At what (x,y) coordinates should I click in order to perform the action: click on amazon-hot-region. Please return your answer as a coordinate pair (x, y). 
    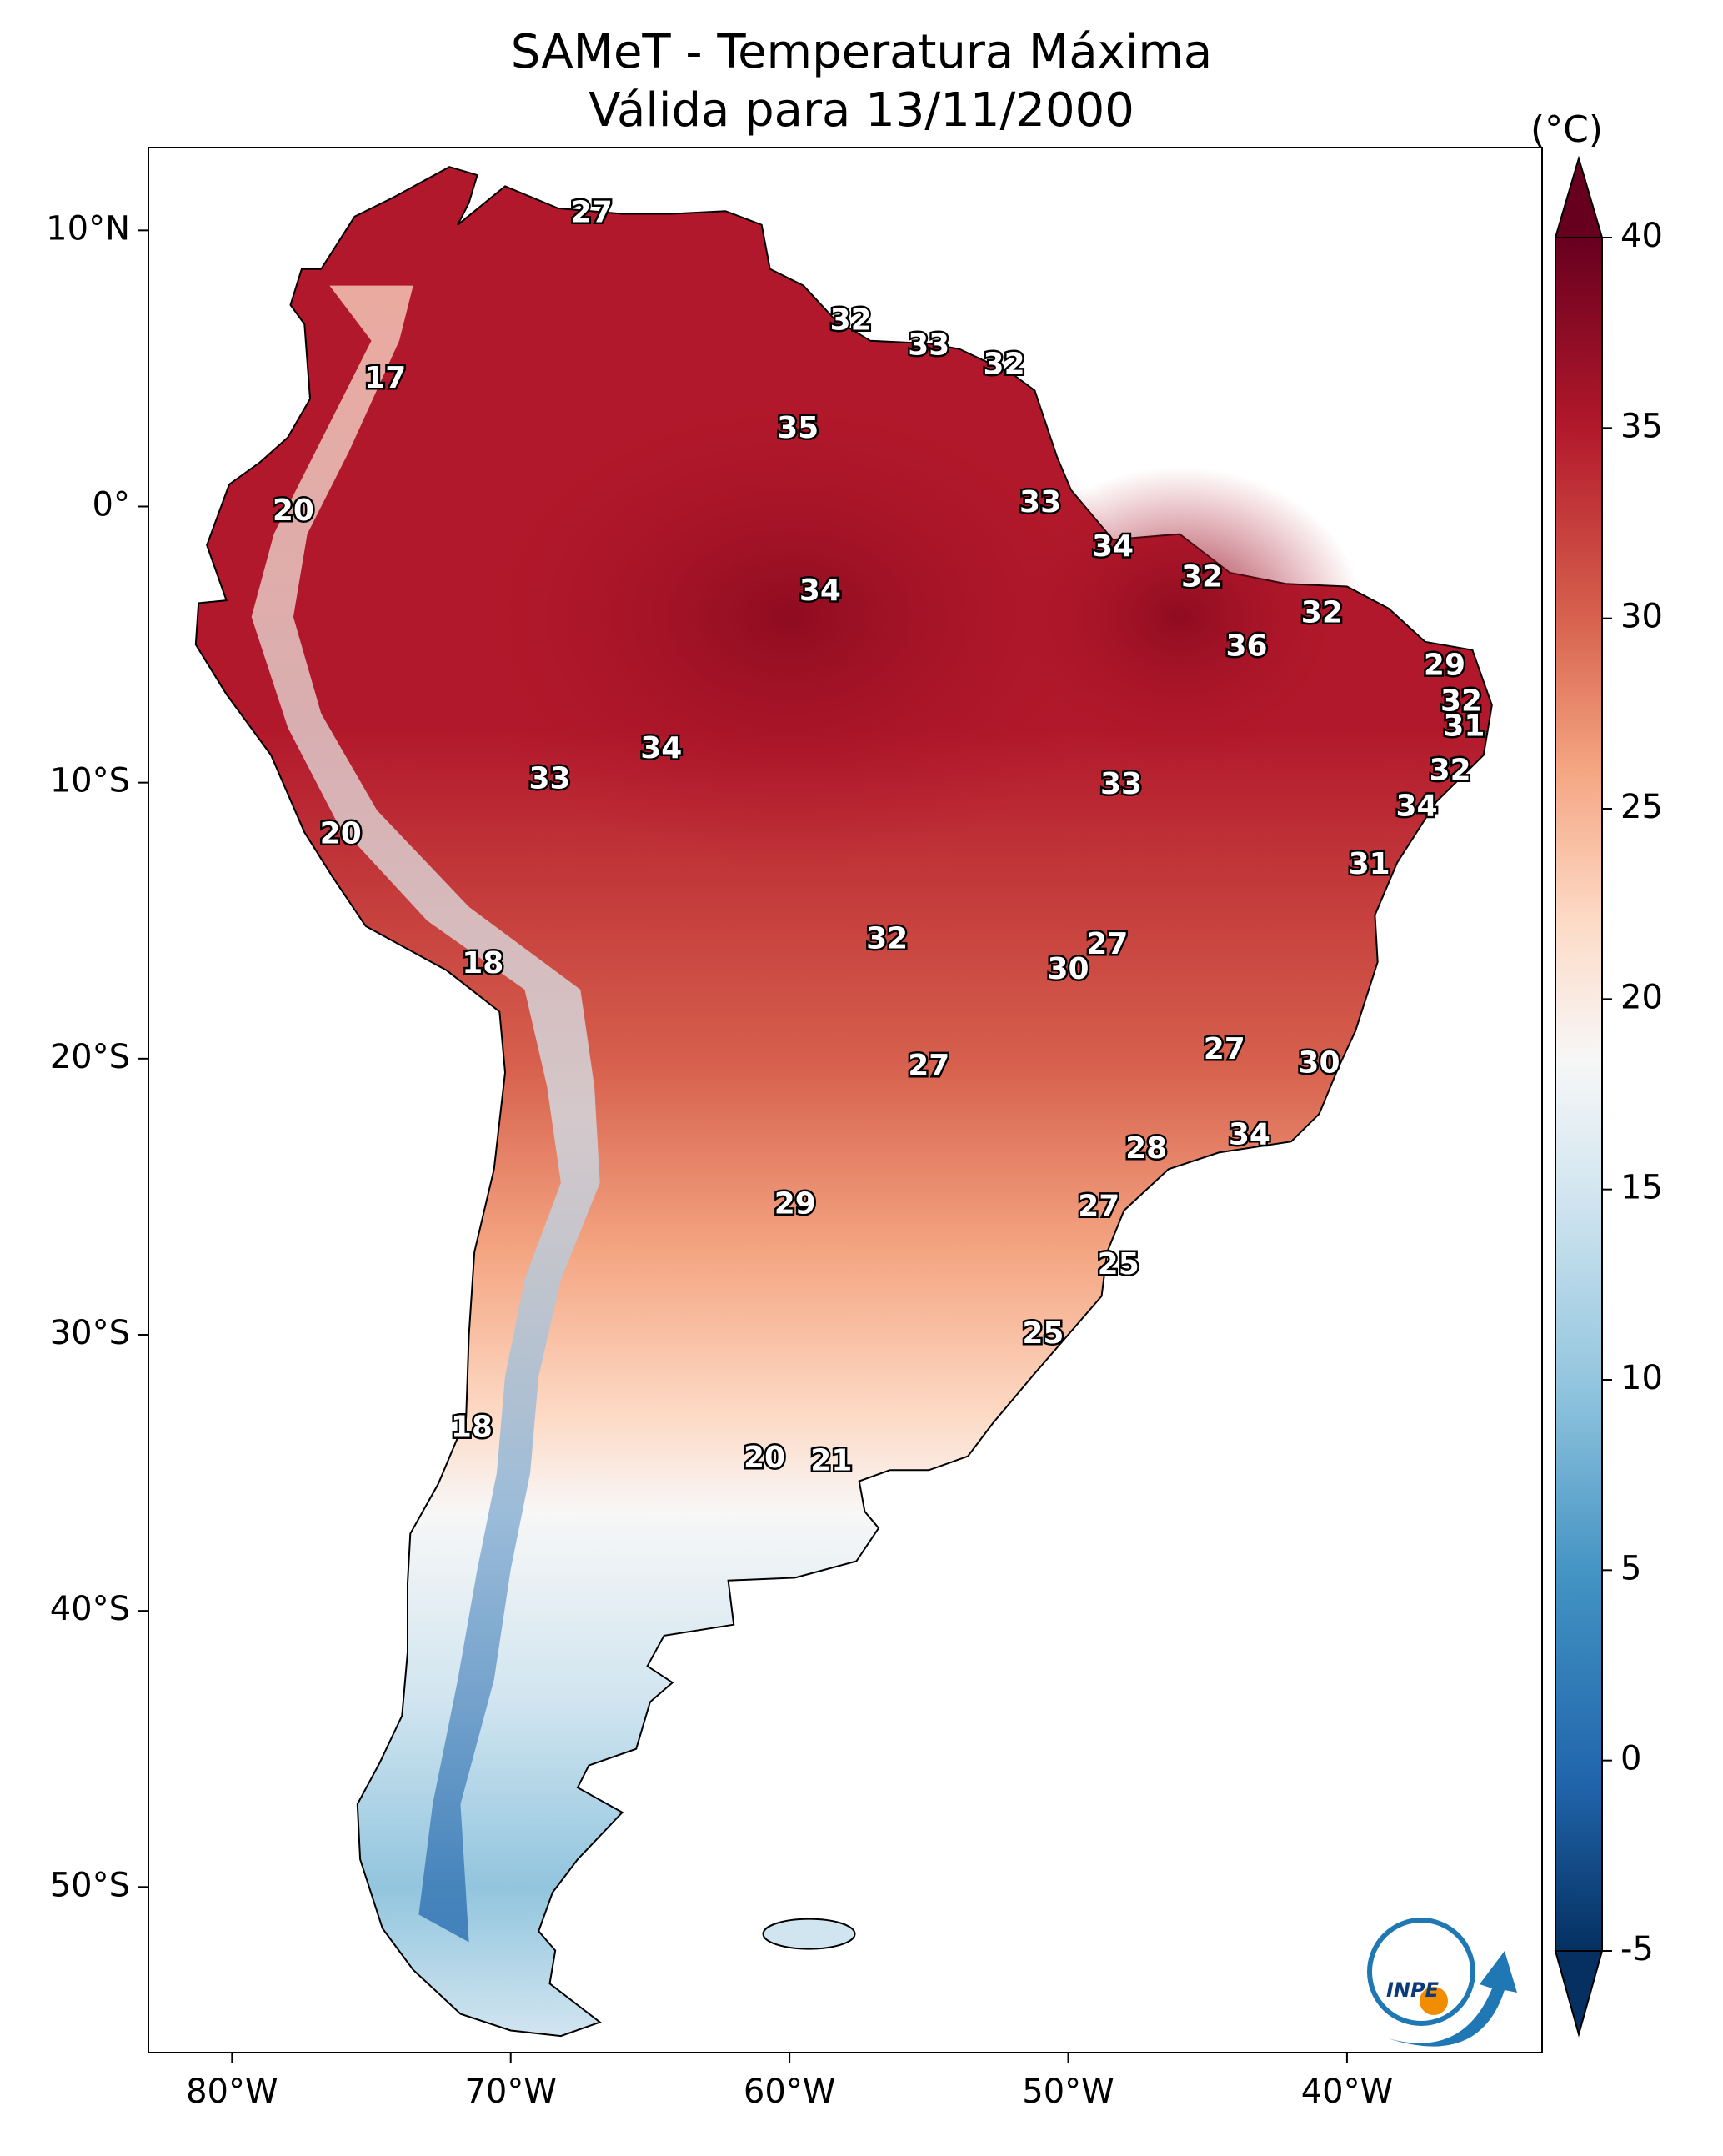
    Looking at the image, I should click on (790, 616).